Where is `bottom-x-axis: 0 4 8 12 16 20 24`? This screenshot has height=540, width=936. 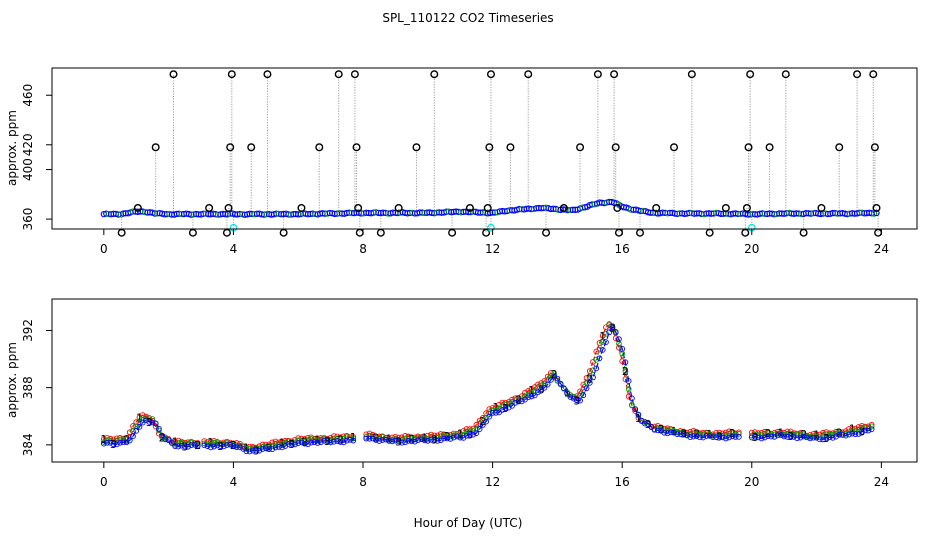
bottom-x-axis: 0 4 8 12 16 20 24 is located at coordinates (494, 475).